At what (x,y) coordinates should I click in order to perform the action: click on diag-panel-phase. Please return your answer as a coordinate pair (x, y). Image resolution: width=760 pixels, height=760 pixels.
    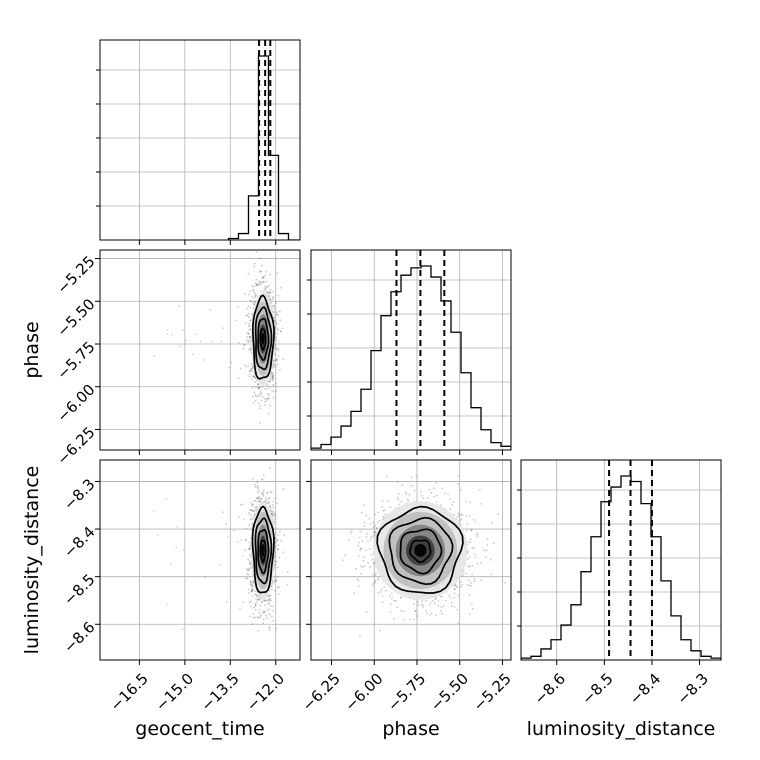
    Looking at the image, I should click on (409, 352).